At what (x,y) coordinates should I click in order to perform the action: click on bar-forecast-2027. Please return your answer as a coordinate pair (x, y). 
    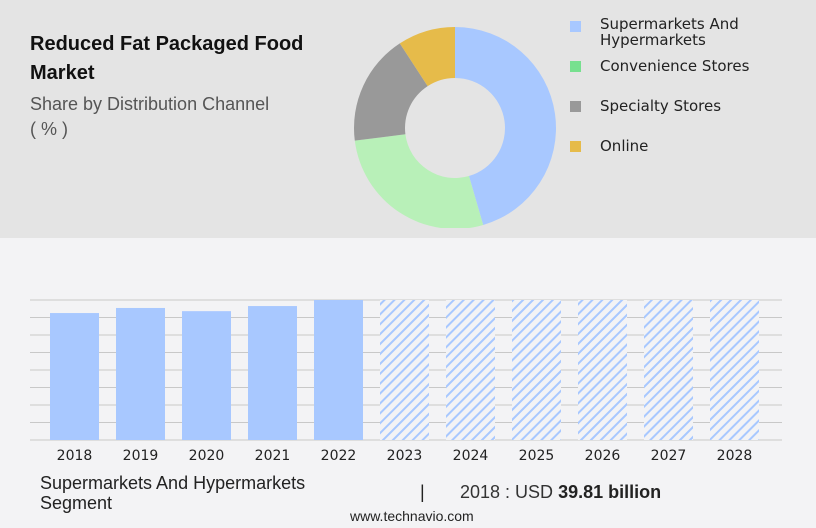
    Looking at the image, I should click on (668, 370).